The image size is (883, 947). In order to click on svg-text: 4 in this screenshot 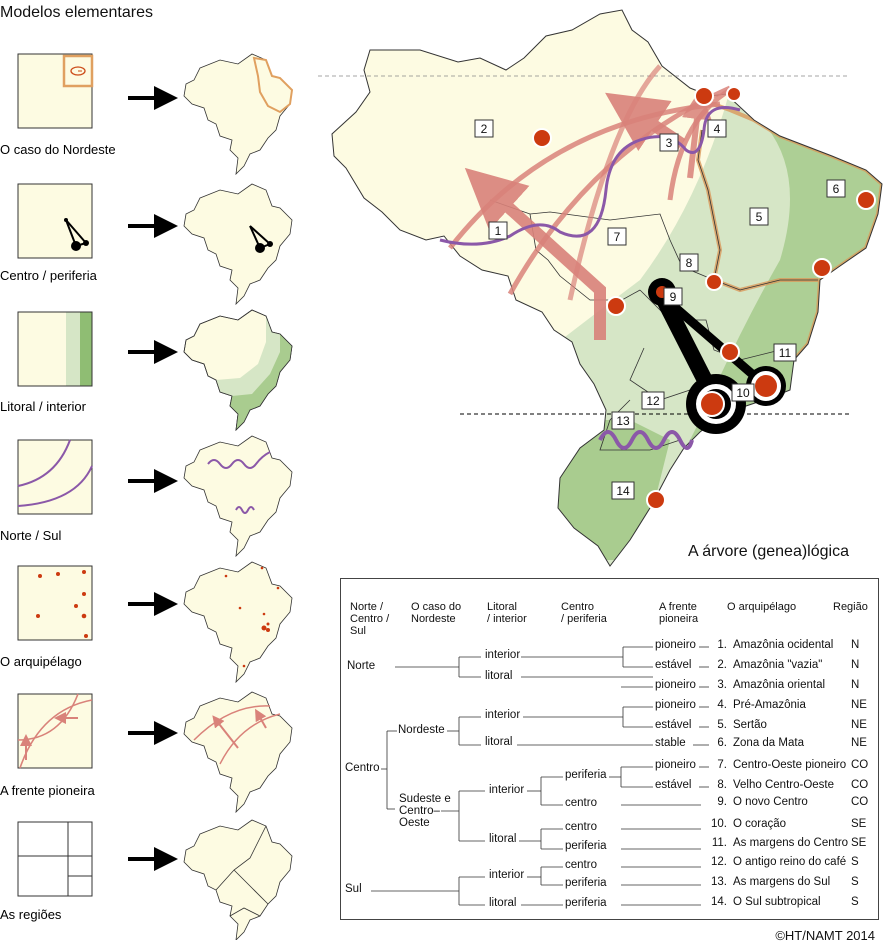, I will do `click(717, 129)`.